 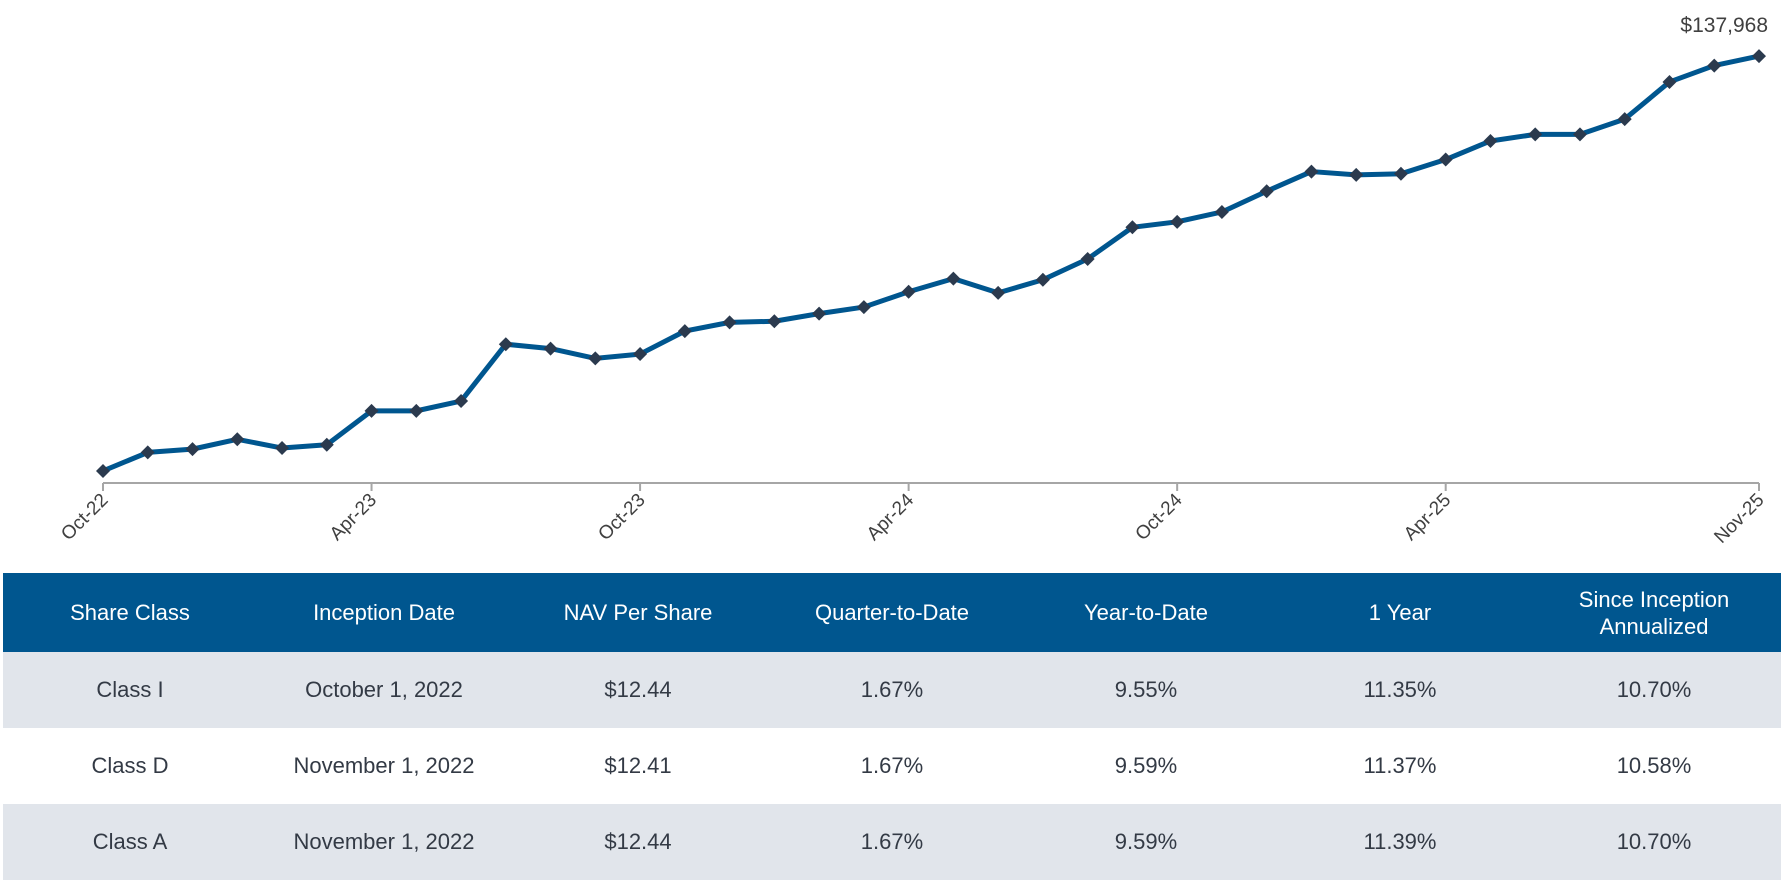 I want to click on table-cell: 10.58%, so click(x=1654, y=766).